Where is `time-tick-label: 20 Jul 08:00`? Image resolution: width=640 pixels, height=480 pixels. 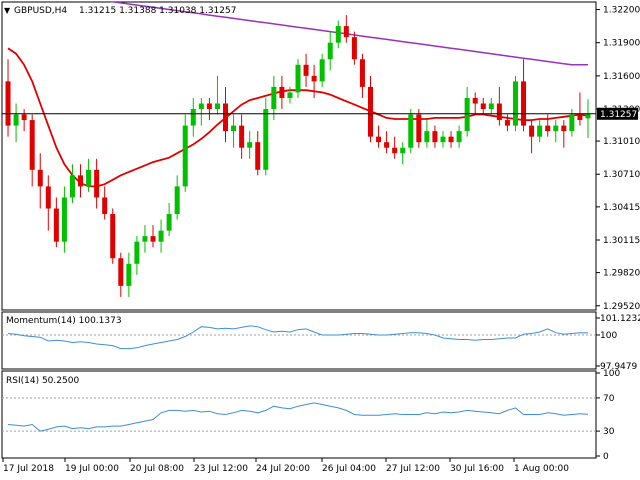
time-tick-label: 20 Jul 08:00 is located at coordinates (157, 469).